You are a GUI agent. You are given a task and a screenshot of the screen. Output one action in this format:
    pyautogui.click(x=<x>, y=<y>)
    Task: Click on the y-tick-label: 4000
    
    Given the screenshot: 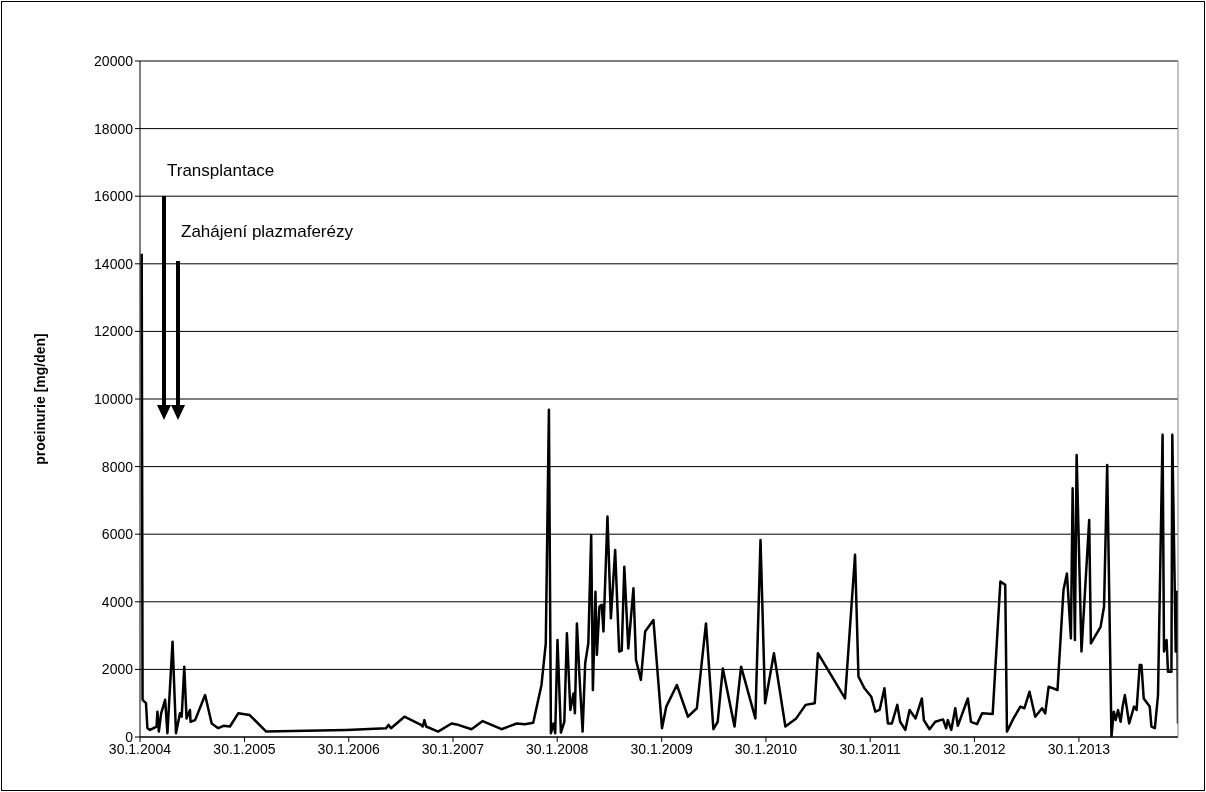 What is the action you would take?
    pyautogui.click(x=117, y=601)
    